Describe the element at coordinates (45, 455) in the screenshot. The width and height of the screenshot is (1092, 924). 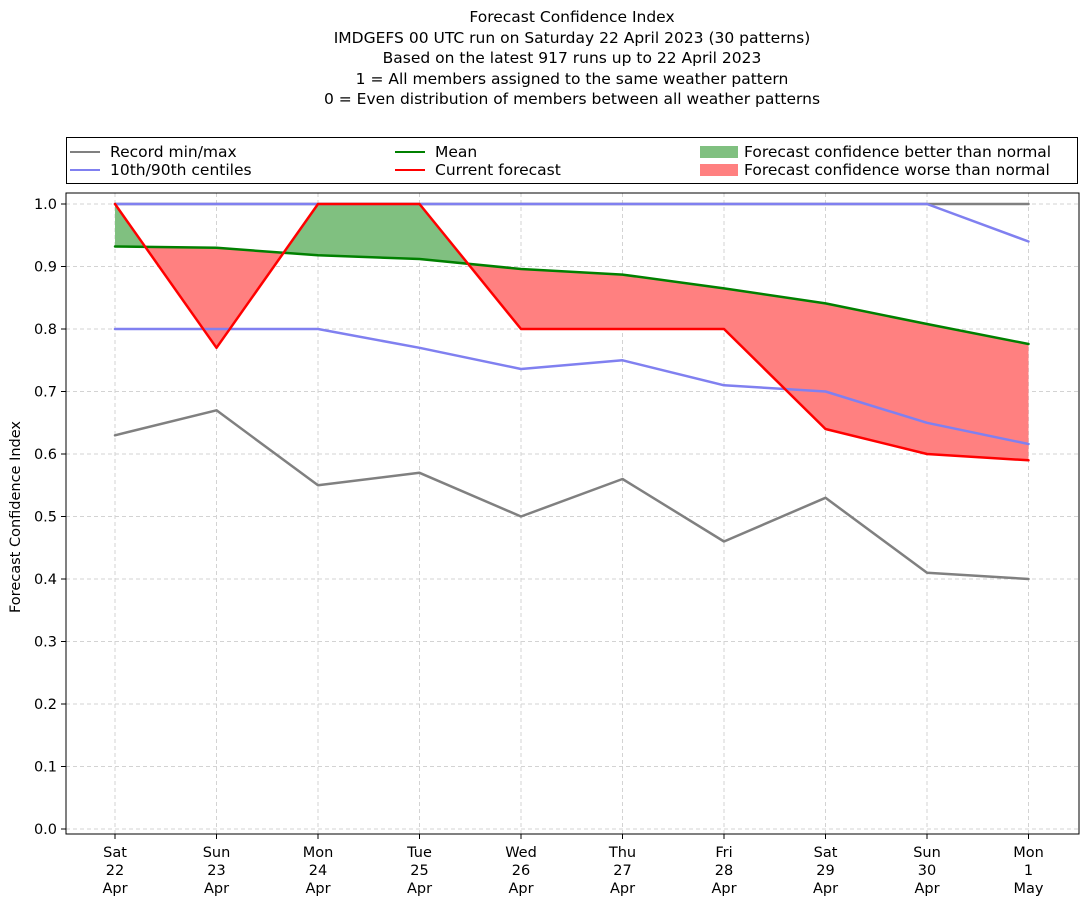
I see `y-tick-label: 0.6` at that location.